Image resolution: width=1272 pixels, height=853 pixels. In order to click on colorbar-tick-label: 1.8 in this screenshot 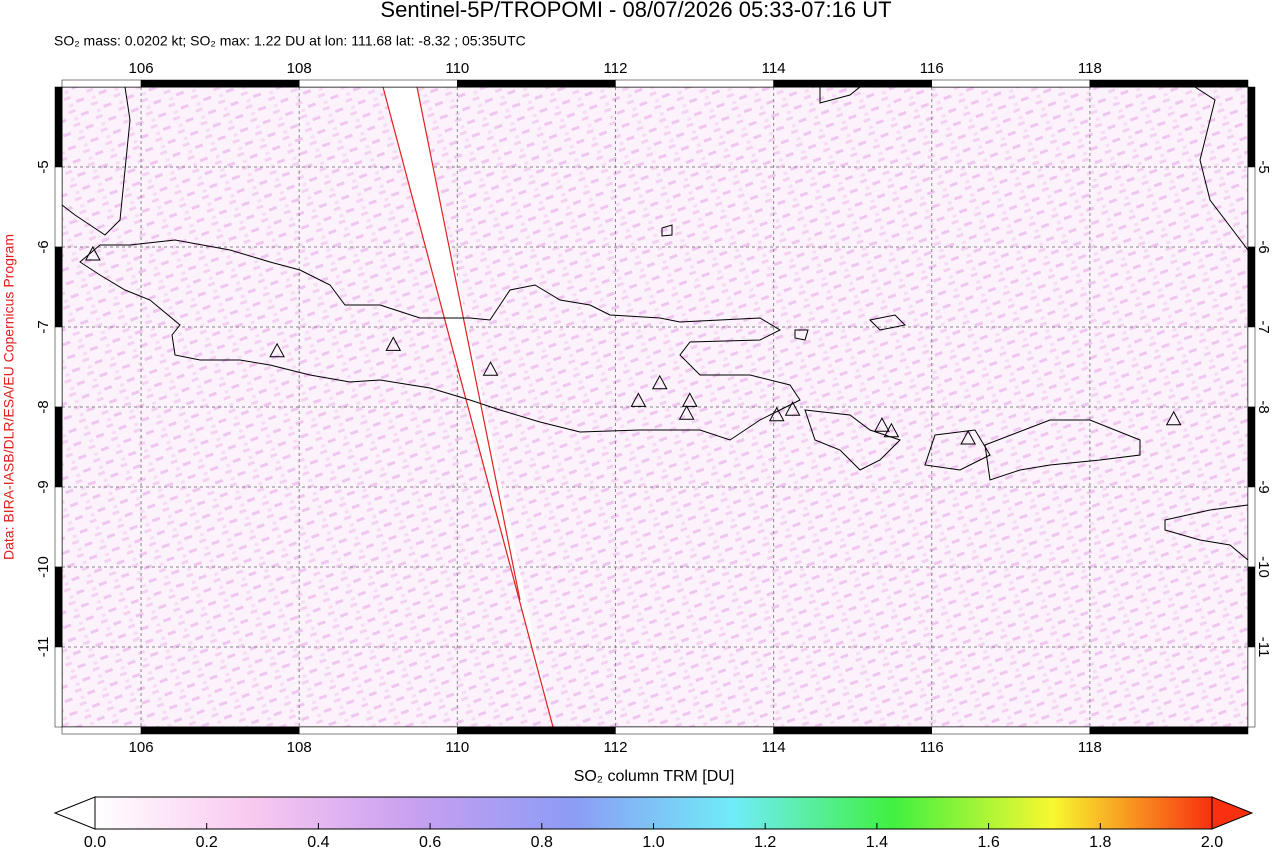, I will do `click(1100, 842)`.